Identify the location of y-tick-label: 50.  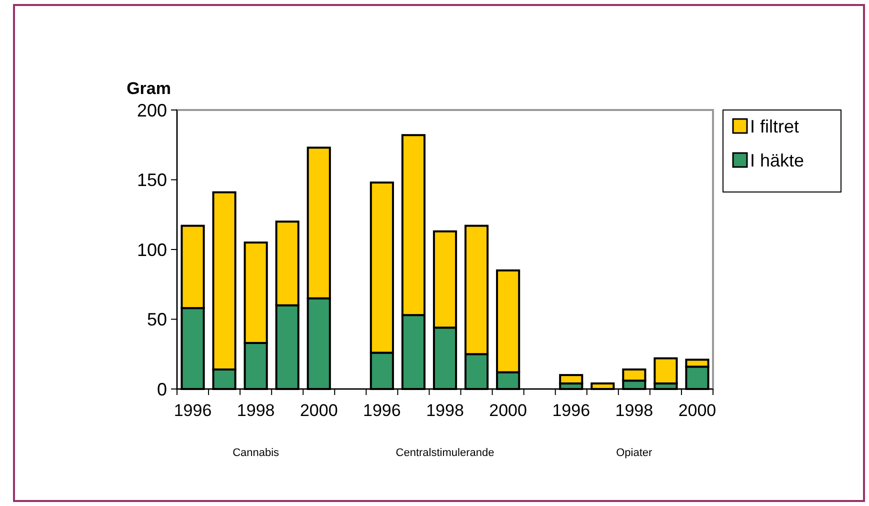
(156, 320).